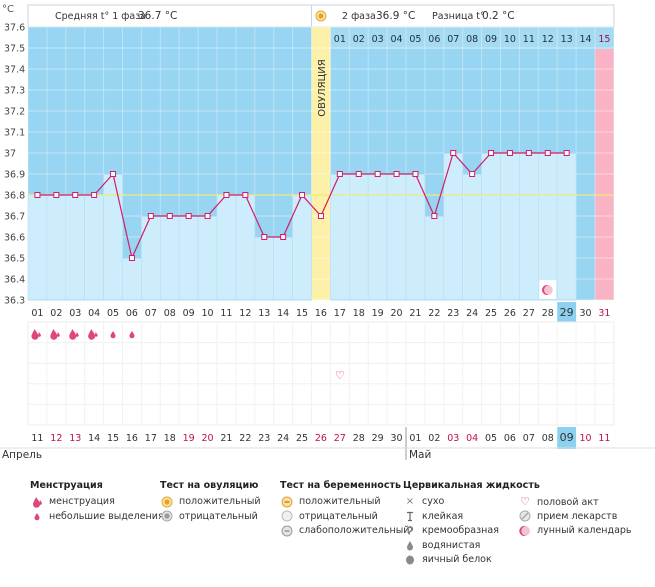  What do you see at coordinates (397, 438) in the screenshot?
I see `calendar-date: 30` at bounding box center [397, 438].